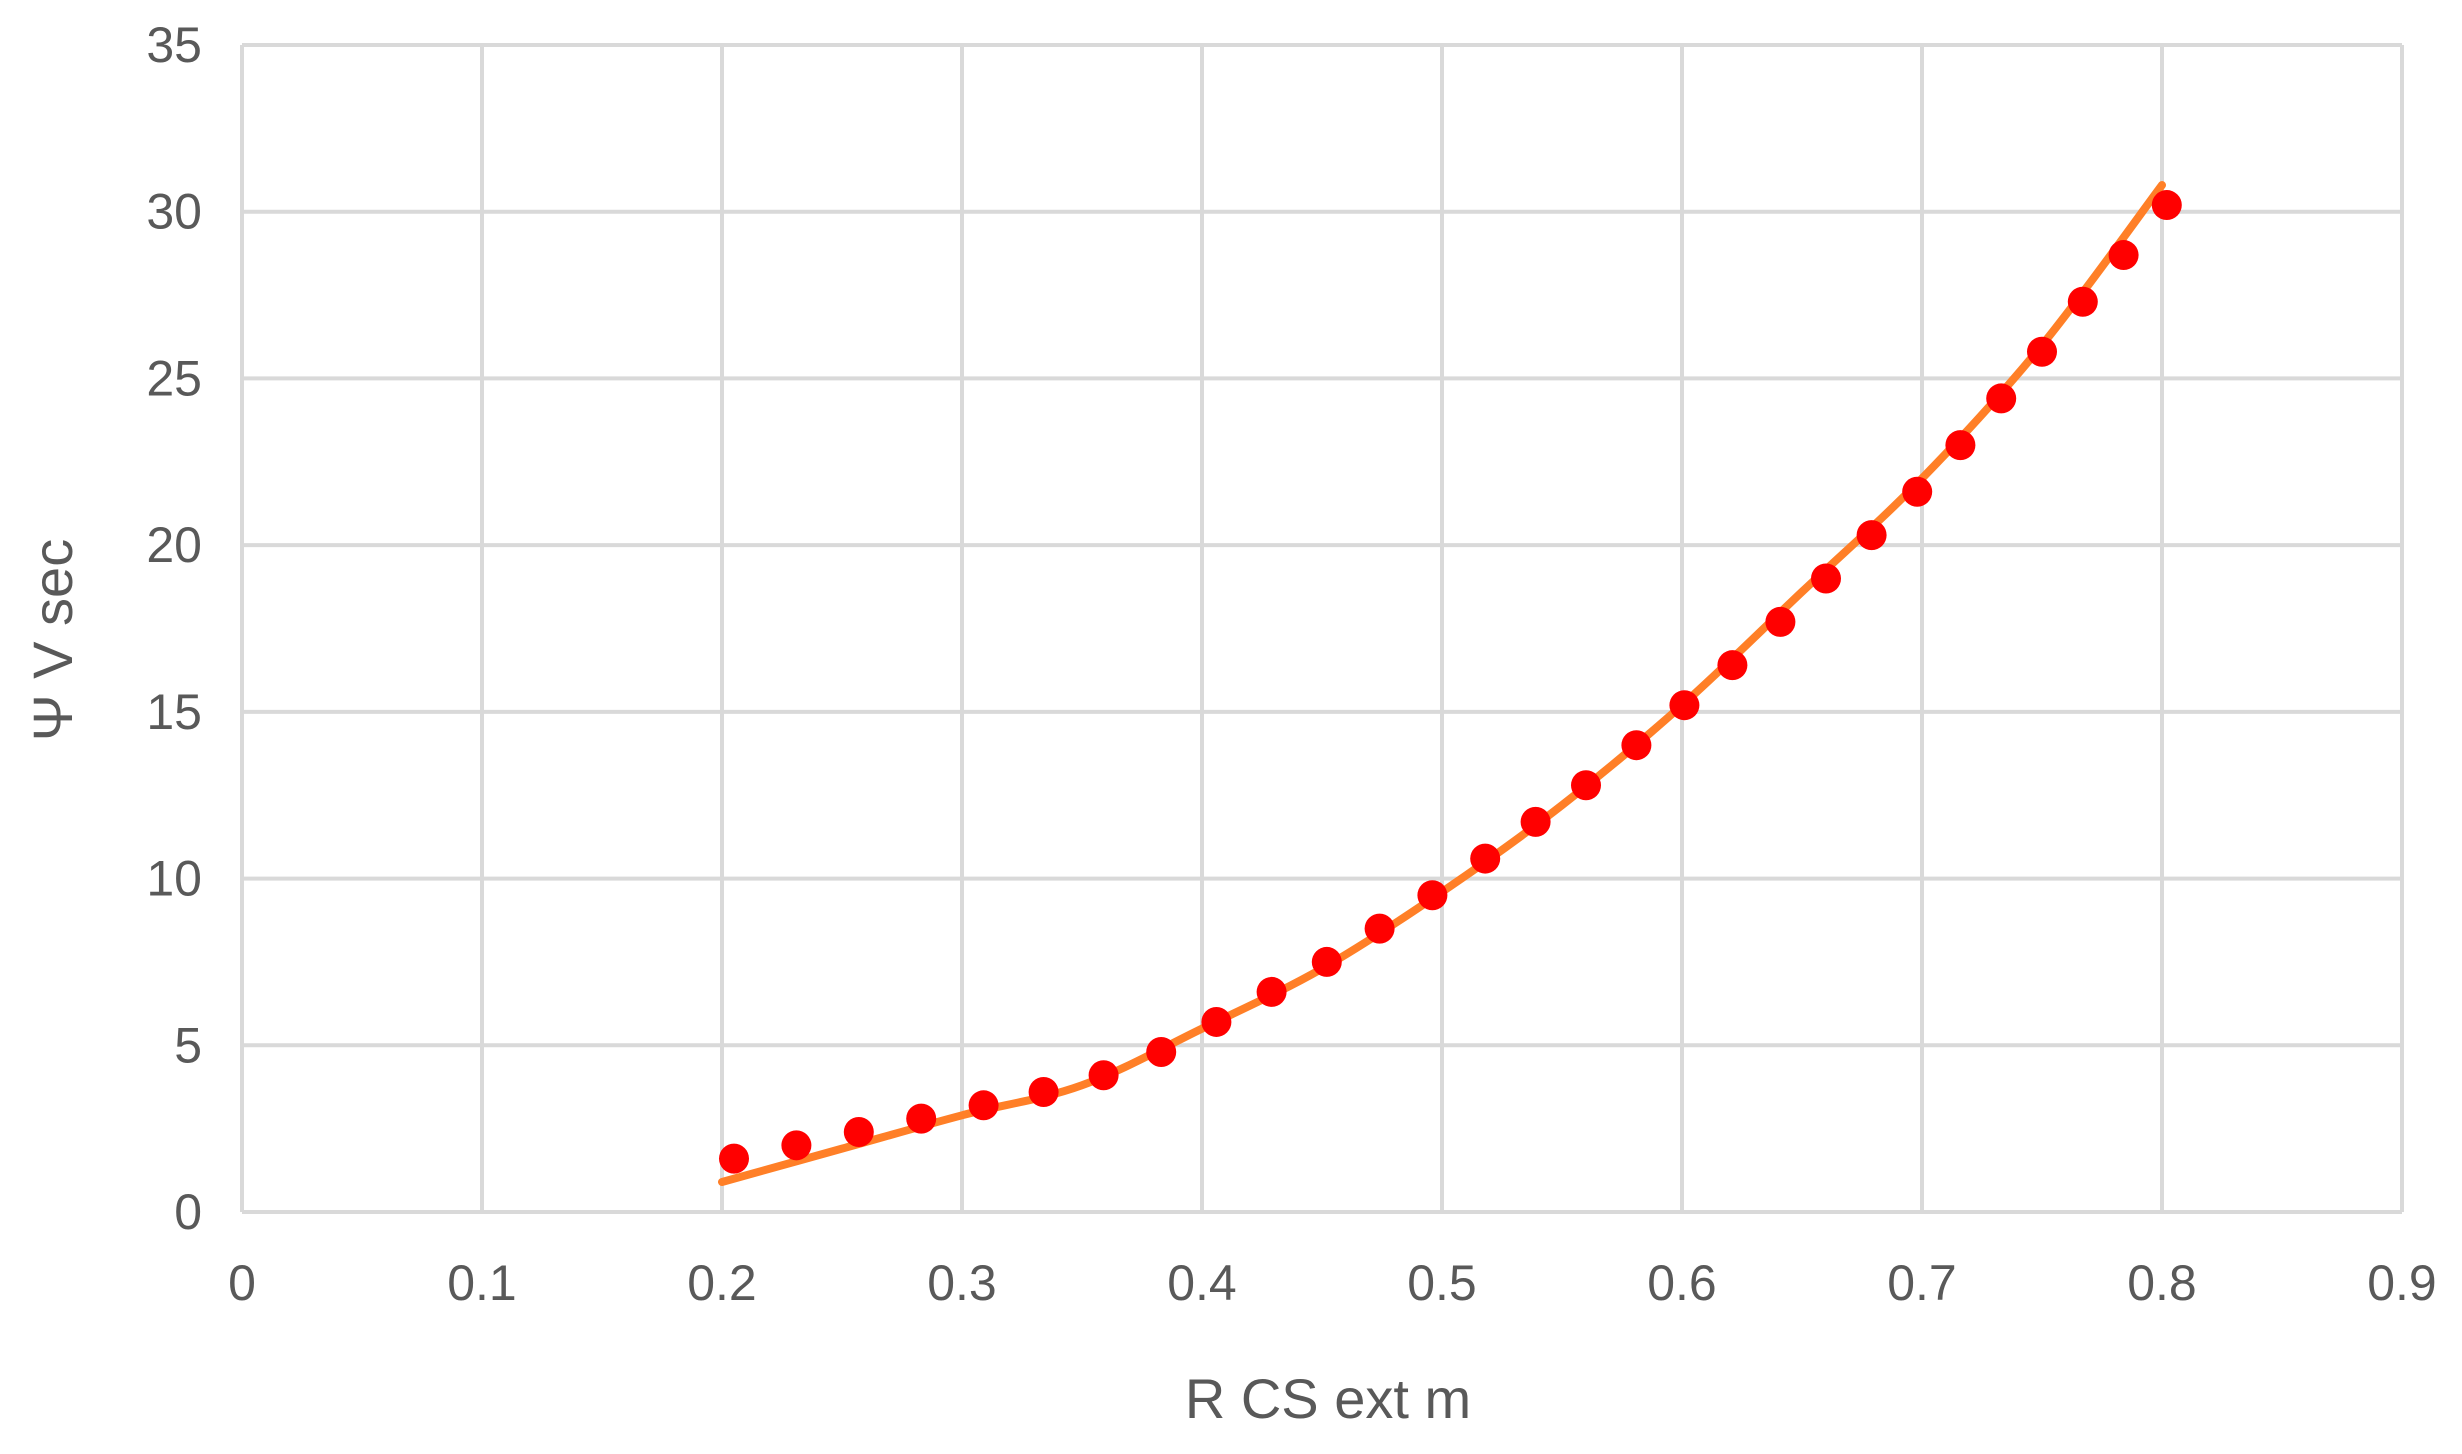  I want to click on x-tick-label: 0.3, so click(962, 1283).